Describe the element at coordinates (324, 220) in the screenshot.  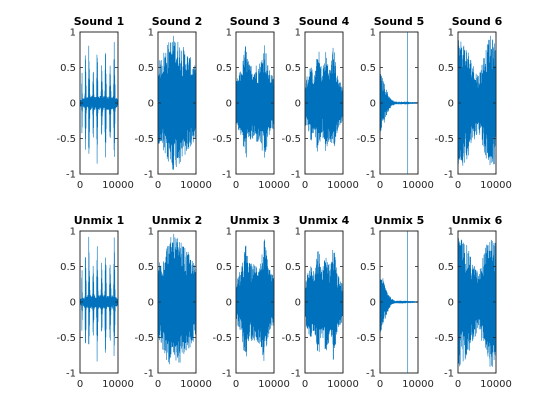
I see `subplot-title: Unmix 4` at that location.